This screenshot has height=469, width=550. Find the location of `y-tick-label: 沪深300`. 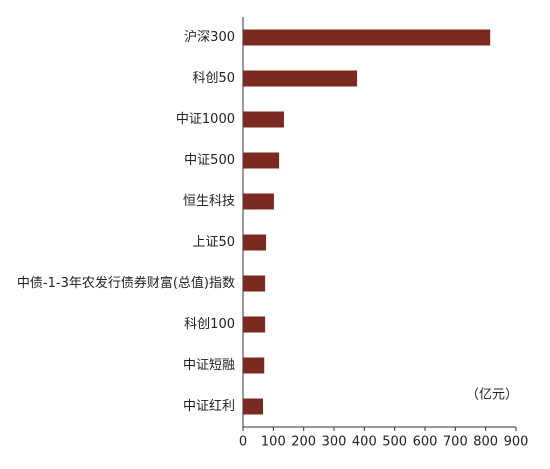

y-tick-label: 沪深300 is located at coordinates (209, 37).